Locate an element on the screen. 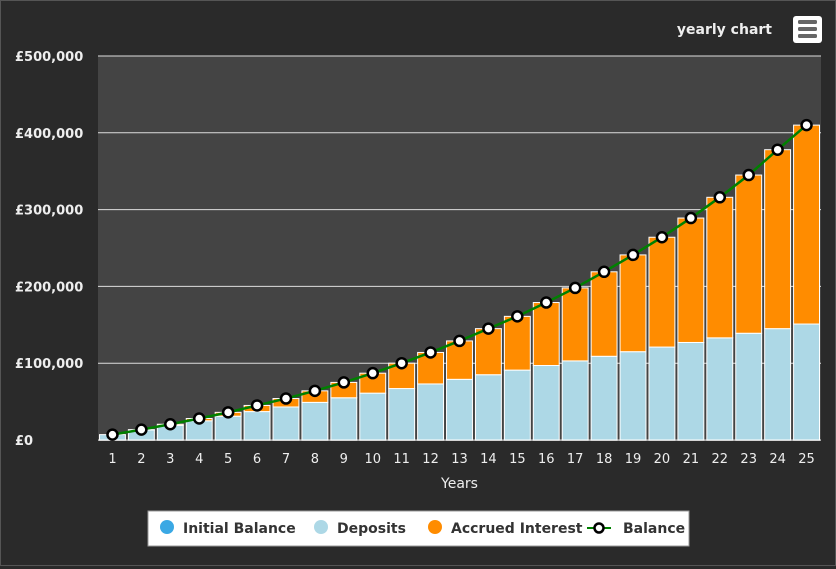 The height and width of the screenshot is (569, 836). x-tick-label: 4 is located at coordinates (199, 459).